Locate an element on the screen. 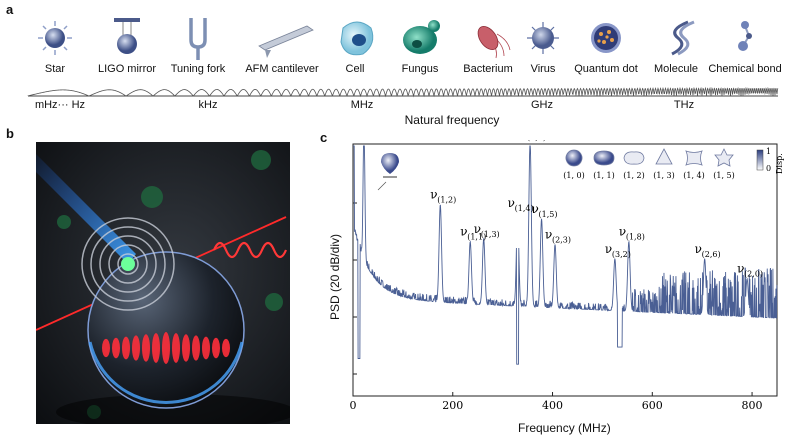 The height and width of the screenshot is (443, 790). scale-icons-svg is located at coordinates (395, 39).